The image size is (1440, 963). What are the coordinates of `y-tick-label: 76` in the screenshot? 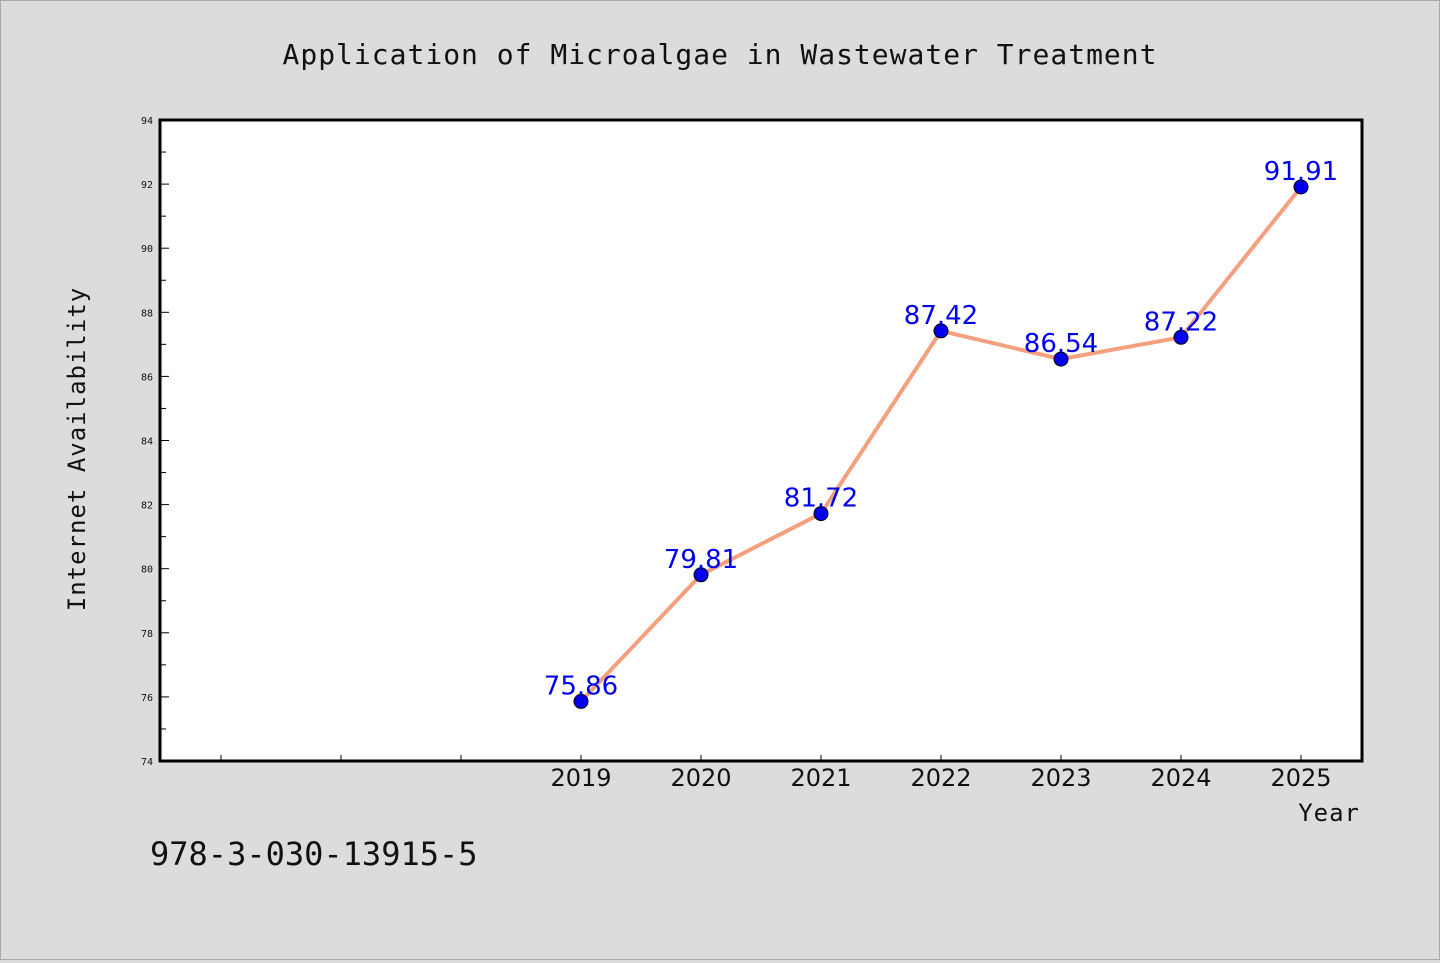 It's located at (147, 698).